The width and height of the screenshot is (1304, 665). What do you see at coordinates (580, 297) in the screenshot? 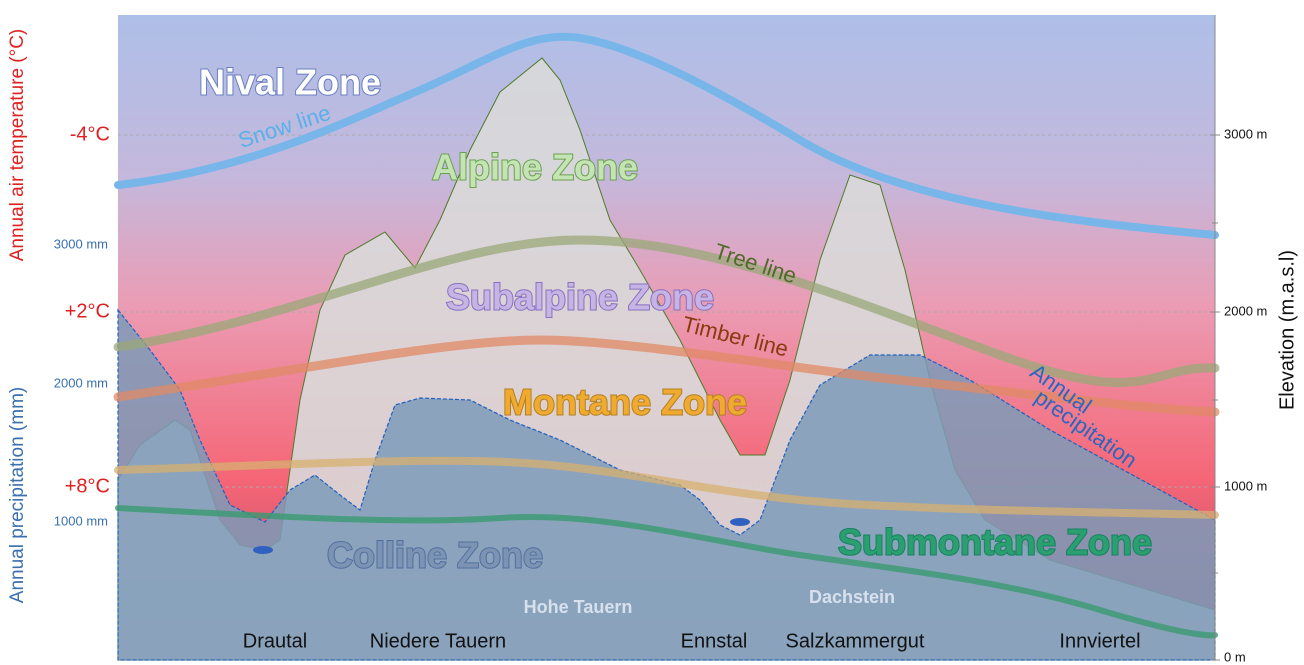
I see `zone-label: Subalpine Zone` at bounding box center [580, 297].